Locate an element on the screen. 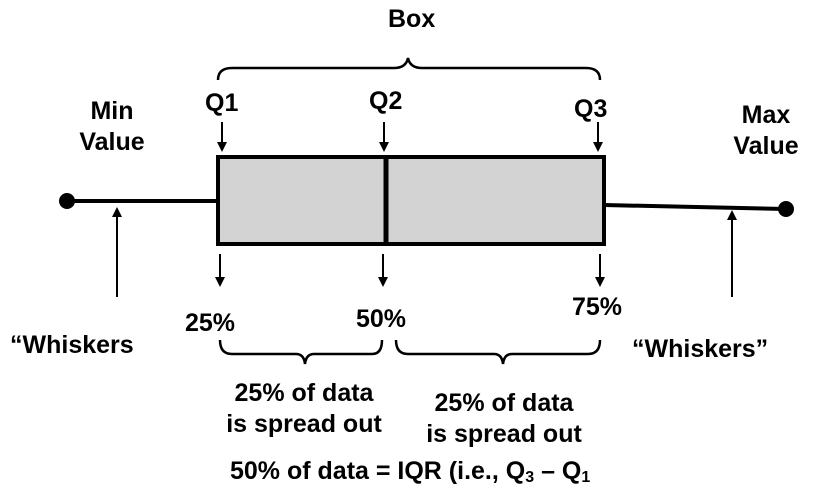 Image resolution: width=825 pixels, height=493 pixels. pct-25-label: 25% is located at coordinates (210, 323).